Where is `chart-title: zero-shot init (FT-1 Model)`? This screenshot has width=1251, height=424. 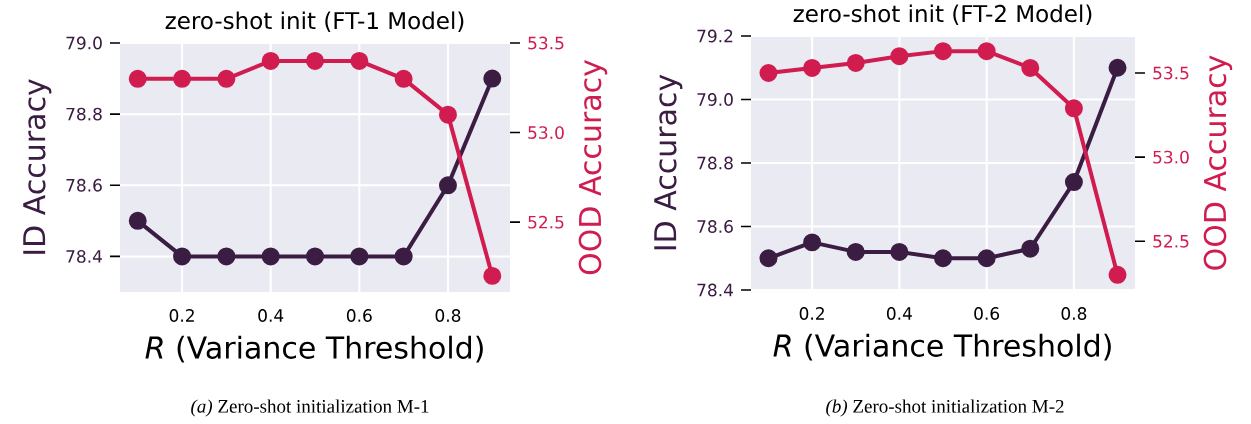 chart-title: zero-shot init (FT-1 Model) is located at coordinates (314, 21).